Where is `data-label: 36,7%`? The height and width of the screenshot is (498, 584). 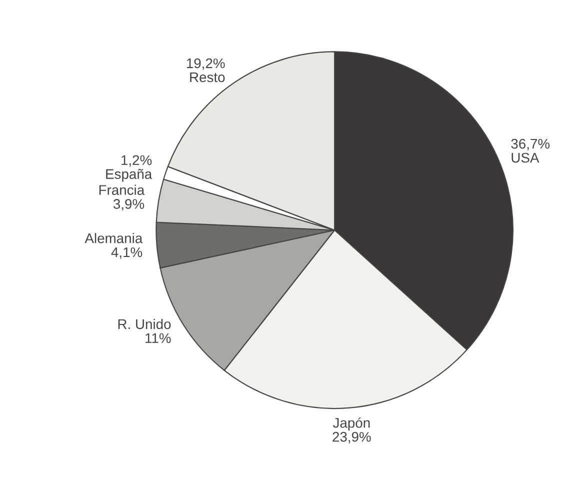
data-label: 36,7% is located at coordinates (530, 144).